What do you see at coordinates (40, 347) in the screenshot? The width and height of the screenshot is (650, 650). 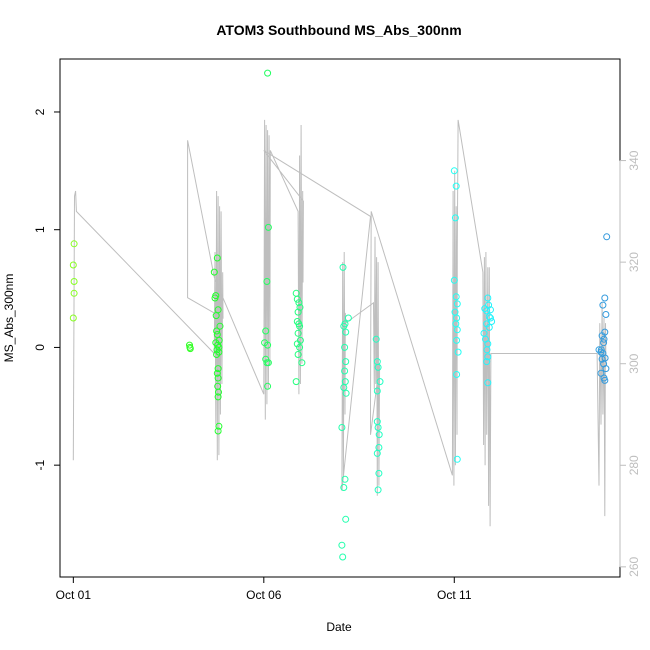 I see `y-tick-label: 0` at bounding box center [40, 347].